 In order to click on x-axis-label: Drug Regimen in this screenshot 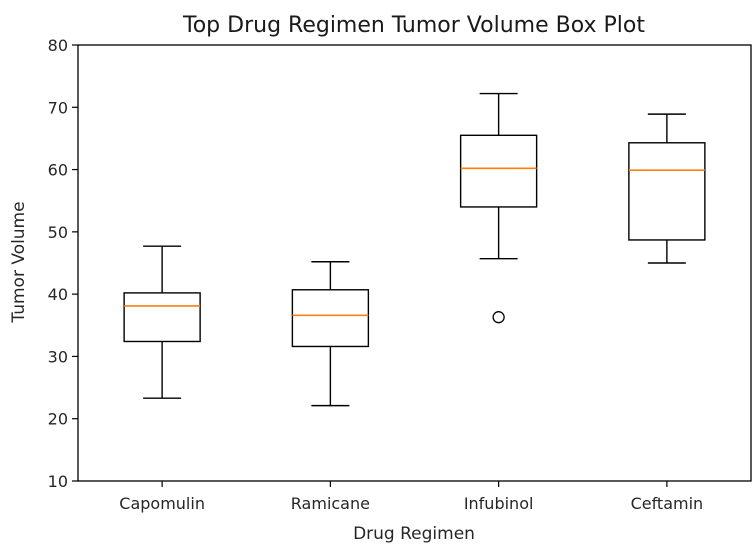, I will do `click(414, 534)`.